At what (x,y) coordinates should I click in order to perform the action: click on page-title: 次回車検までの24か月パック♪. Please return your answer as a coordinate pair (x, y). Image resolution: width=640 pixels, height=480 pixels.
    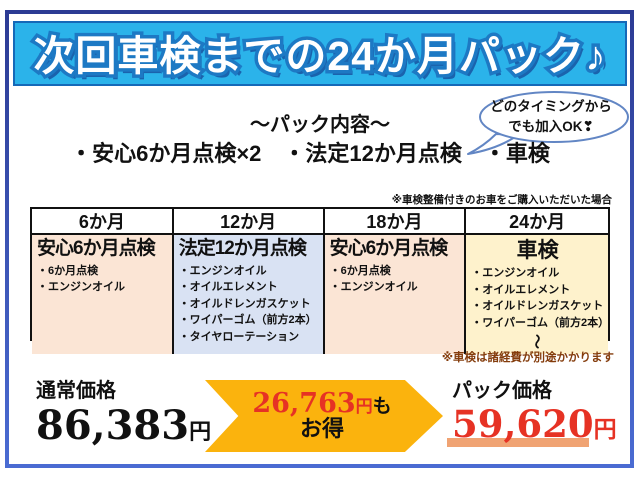
    Looking at the image, I should click on (320, 55).